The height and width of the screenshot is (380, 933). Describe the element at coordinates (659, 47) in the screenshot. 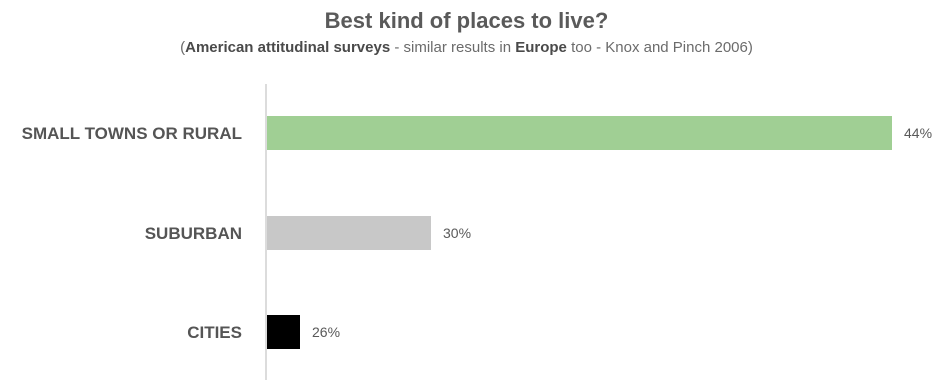

I see `subtitle-part-4: too - Knox and Pinch 2006)` at that location.